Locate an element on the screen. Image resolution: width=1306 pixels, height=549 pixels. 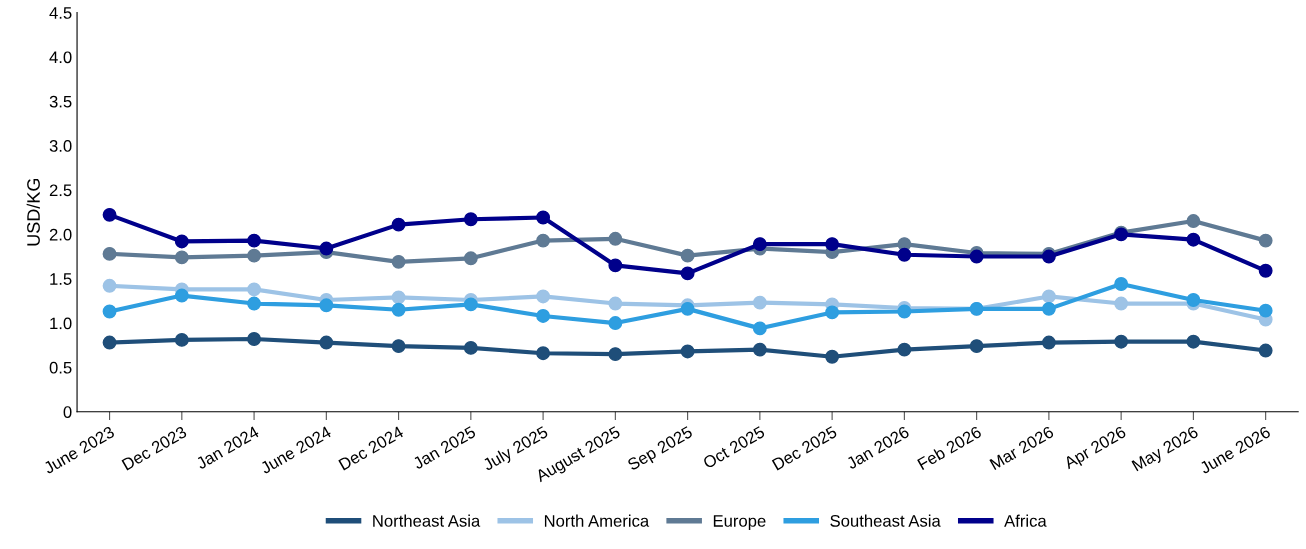
legend-label: Northeast Asia is located at coordinates (427, 520).